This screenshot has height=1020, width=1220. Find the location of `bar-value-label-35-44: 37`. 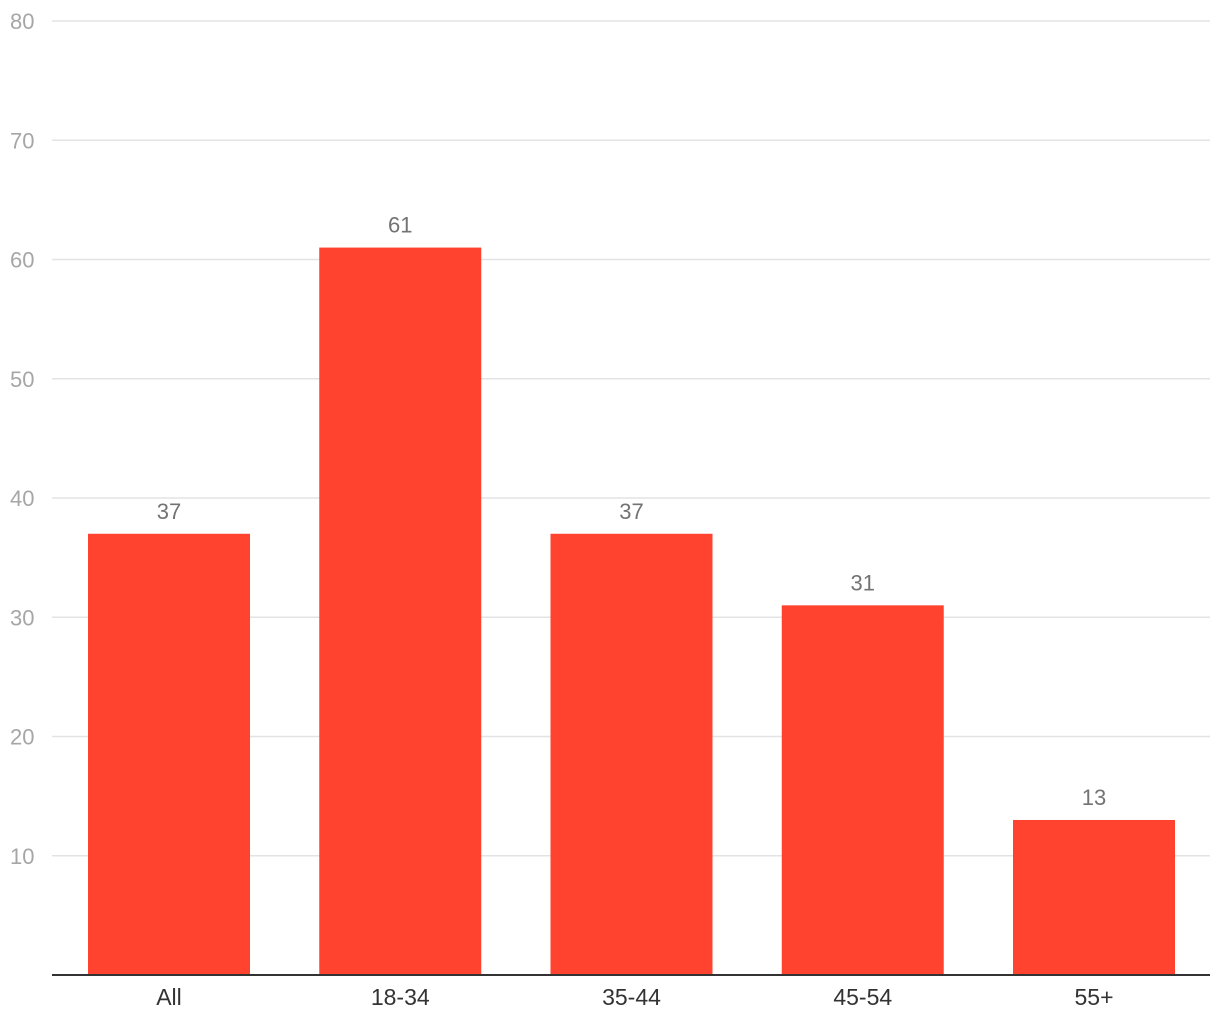

bar-value-label-35-44: 37 is located at coordinates (631, 511).